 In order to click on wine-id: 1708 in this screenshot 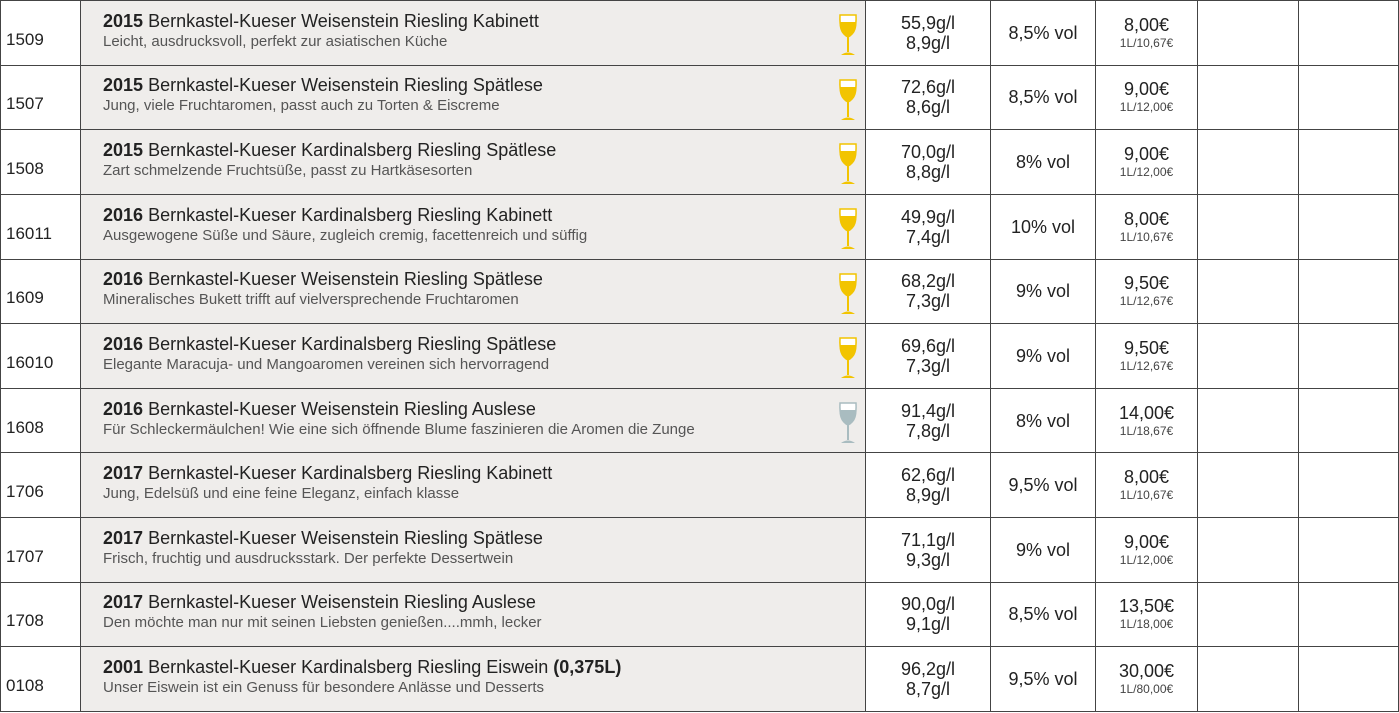, I will do `click(40, 614)`.